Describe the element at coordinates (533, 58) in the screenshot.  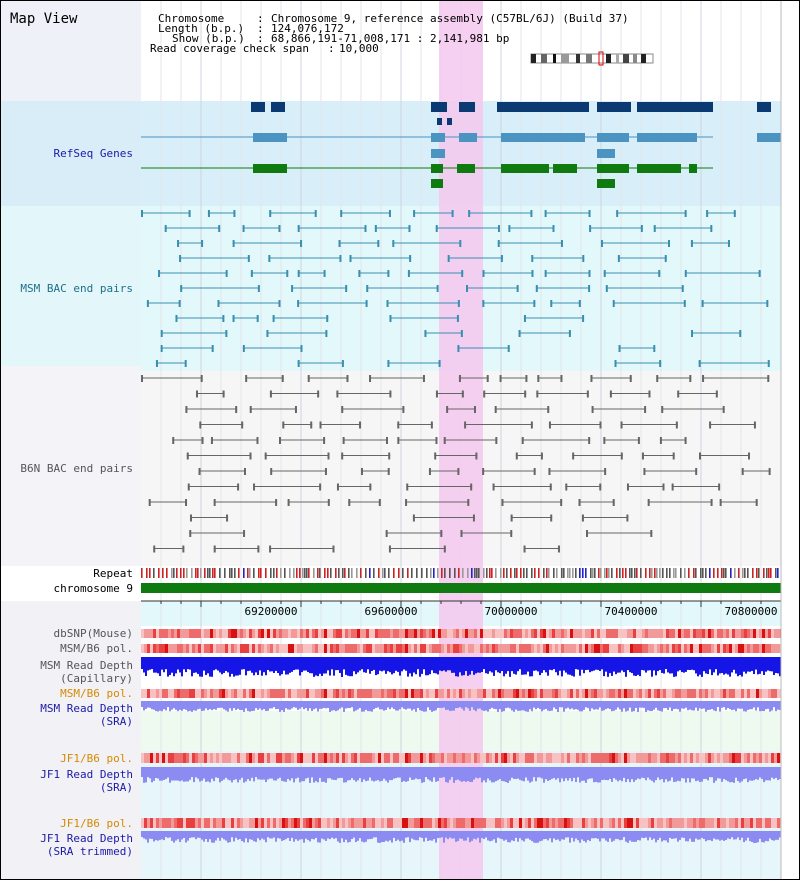
I see `ideogram-band` at that location.